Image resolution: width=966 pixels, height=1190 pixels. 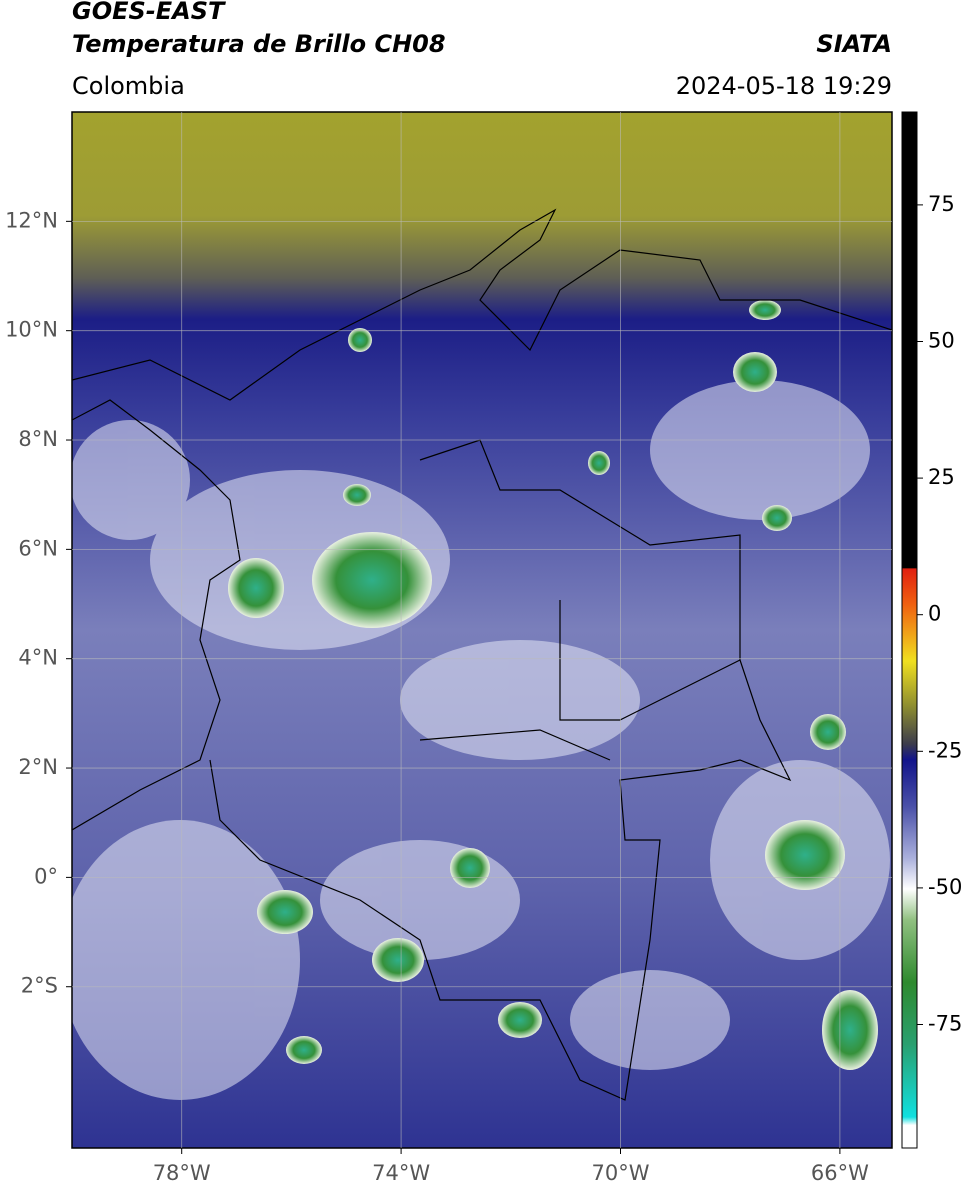 What do you see at coordinates (620, 1173) in the screenshot?
I see `lon-tick-label: 70°W` at bounding box center [620, 1173].